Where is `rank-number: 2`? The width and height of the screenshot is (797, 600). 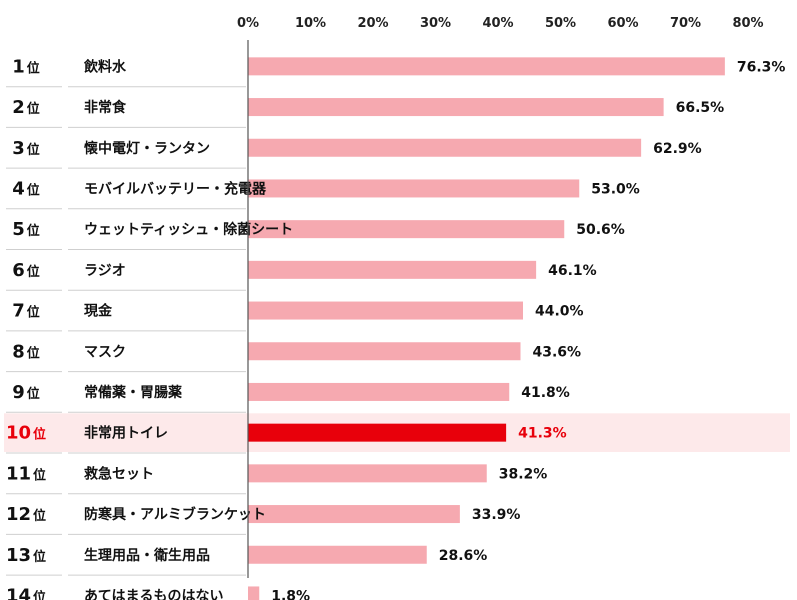
rank-number: 2 is located at coordinates (18, 107).